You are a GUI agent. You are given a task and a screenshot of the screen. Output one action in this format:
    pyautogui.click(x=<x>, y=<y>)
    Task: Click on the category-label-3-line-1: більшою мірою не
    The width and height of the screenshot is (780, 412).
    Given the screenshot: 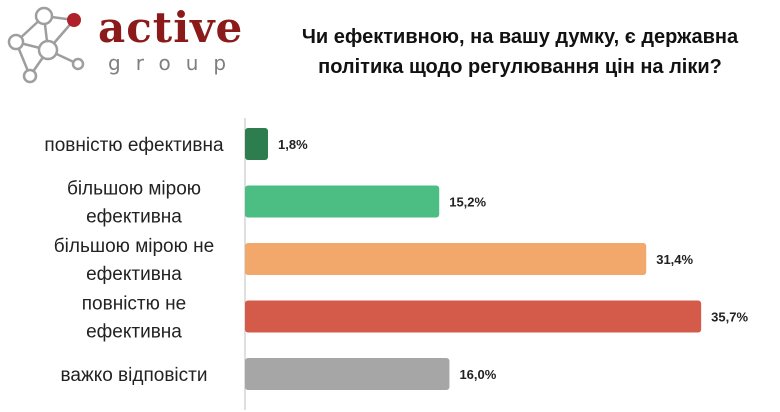 What is the action you would take?
    pyautogui.click(x=134, y=246)
    